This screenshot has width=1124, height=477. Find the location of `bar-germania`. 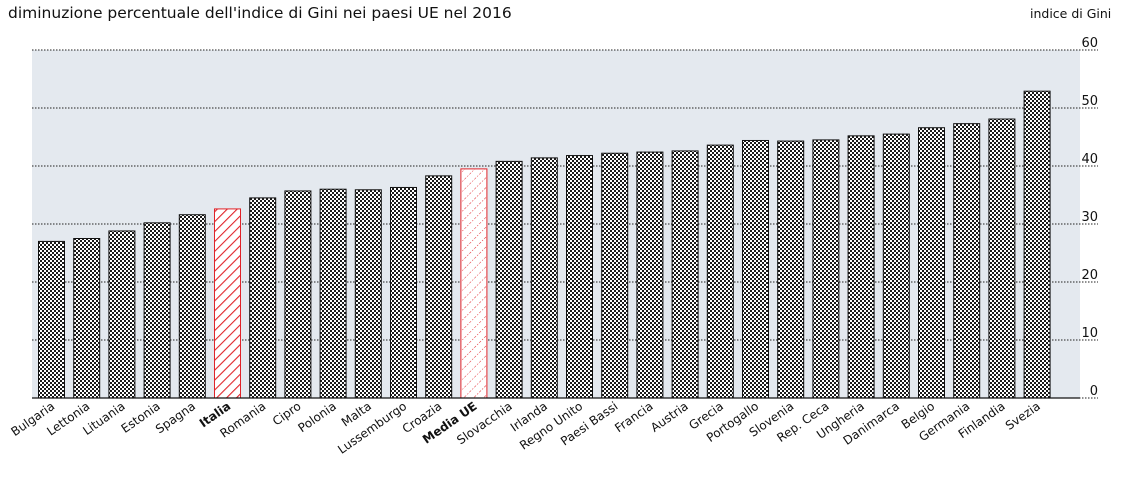

bar-germania is located at coordinates (967, 261).